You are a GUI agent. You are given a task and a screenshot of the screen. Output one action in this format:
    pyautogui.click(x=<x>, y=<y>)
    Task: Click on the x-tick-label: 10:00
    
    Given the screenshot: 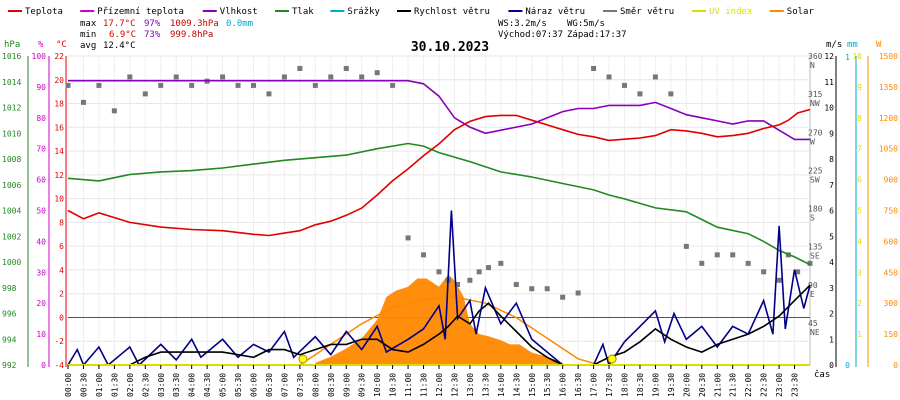 What is the action you would take?
    pyautogui.click(x=377, y=385)
    